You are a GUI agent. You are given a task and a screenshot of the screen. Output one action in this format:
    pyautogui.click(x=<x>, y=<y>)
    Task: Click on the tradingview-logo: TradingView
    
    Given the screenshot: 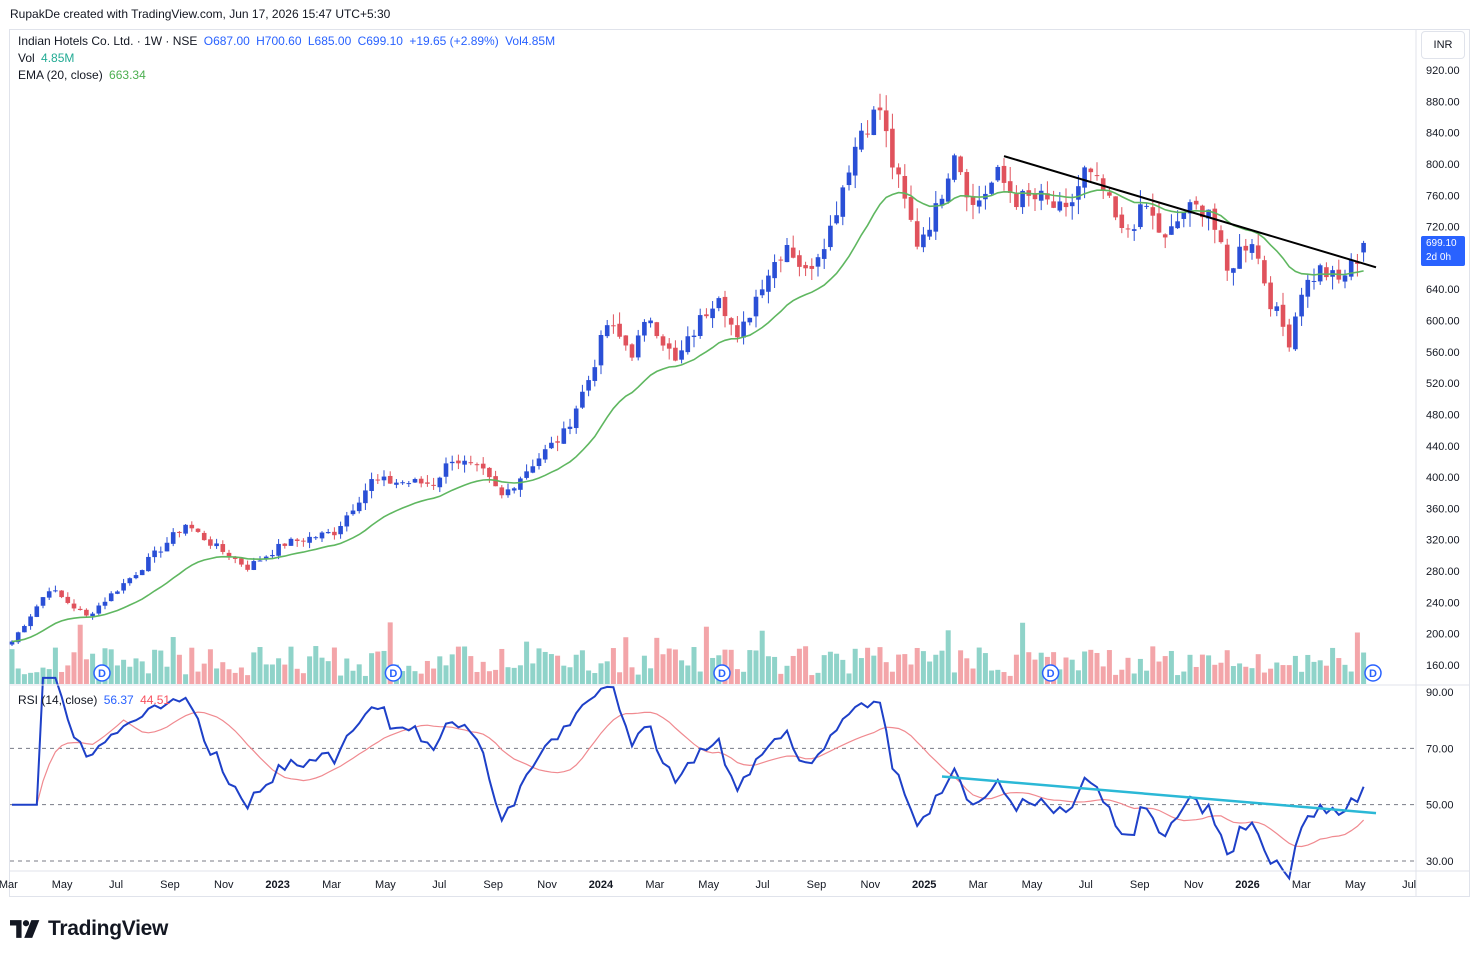 What is the action you would take?
    pyautogui.click(x=89, y=929)
    